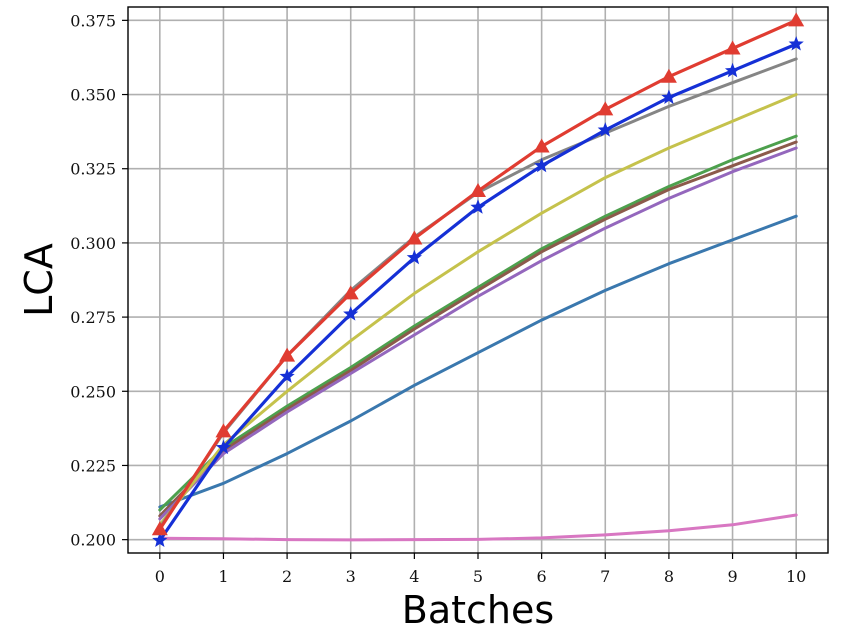  I want to click on x-tick-label: 9, so click(732, 576).